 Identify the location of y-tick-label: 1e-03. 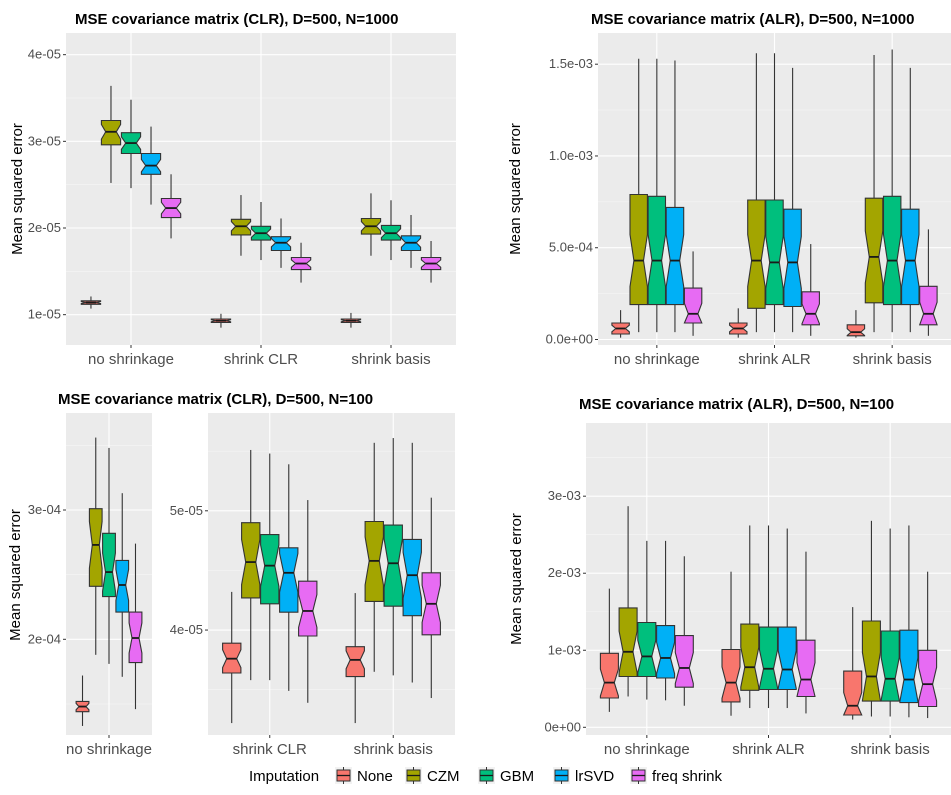
(564, 649).